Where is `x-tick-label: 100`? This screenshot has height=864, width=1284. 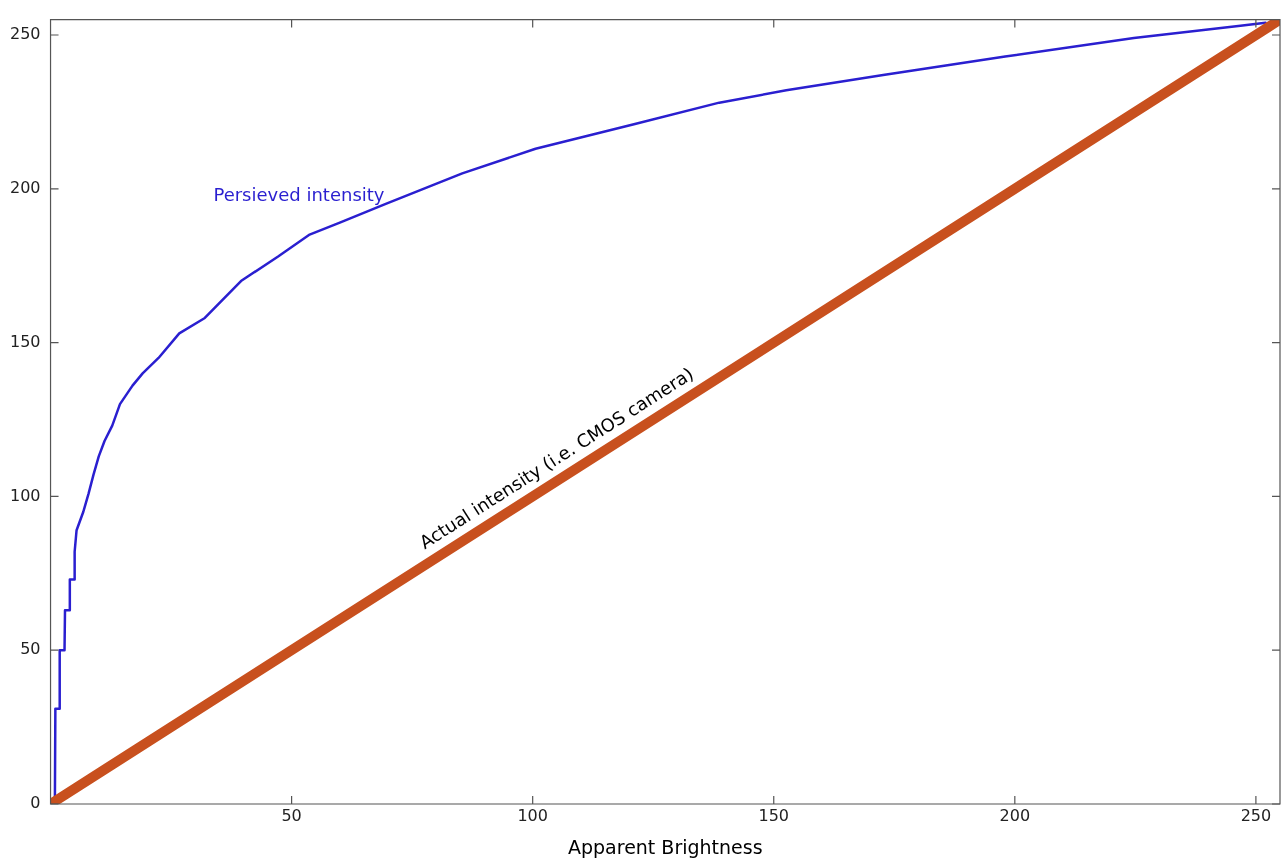 x-tick-label: 100 is located at coordinates (532, 815).